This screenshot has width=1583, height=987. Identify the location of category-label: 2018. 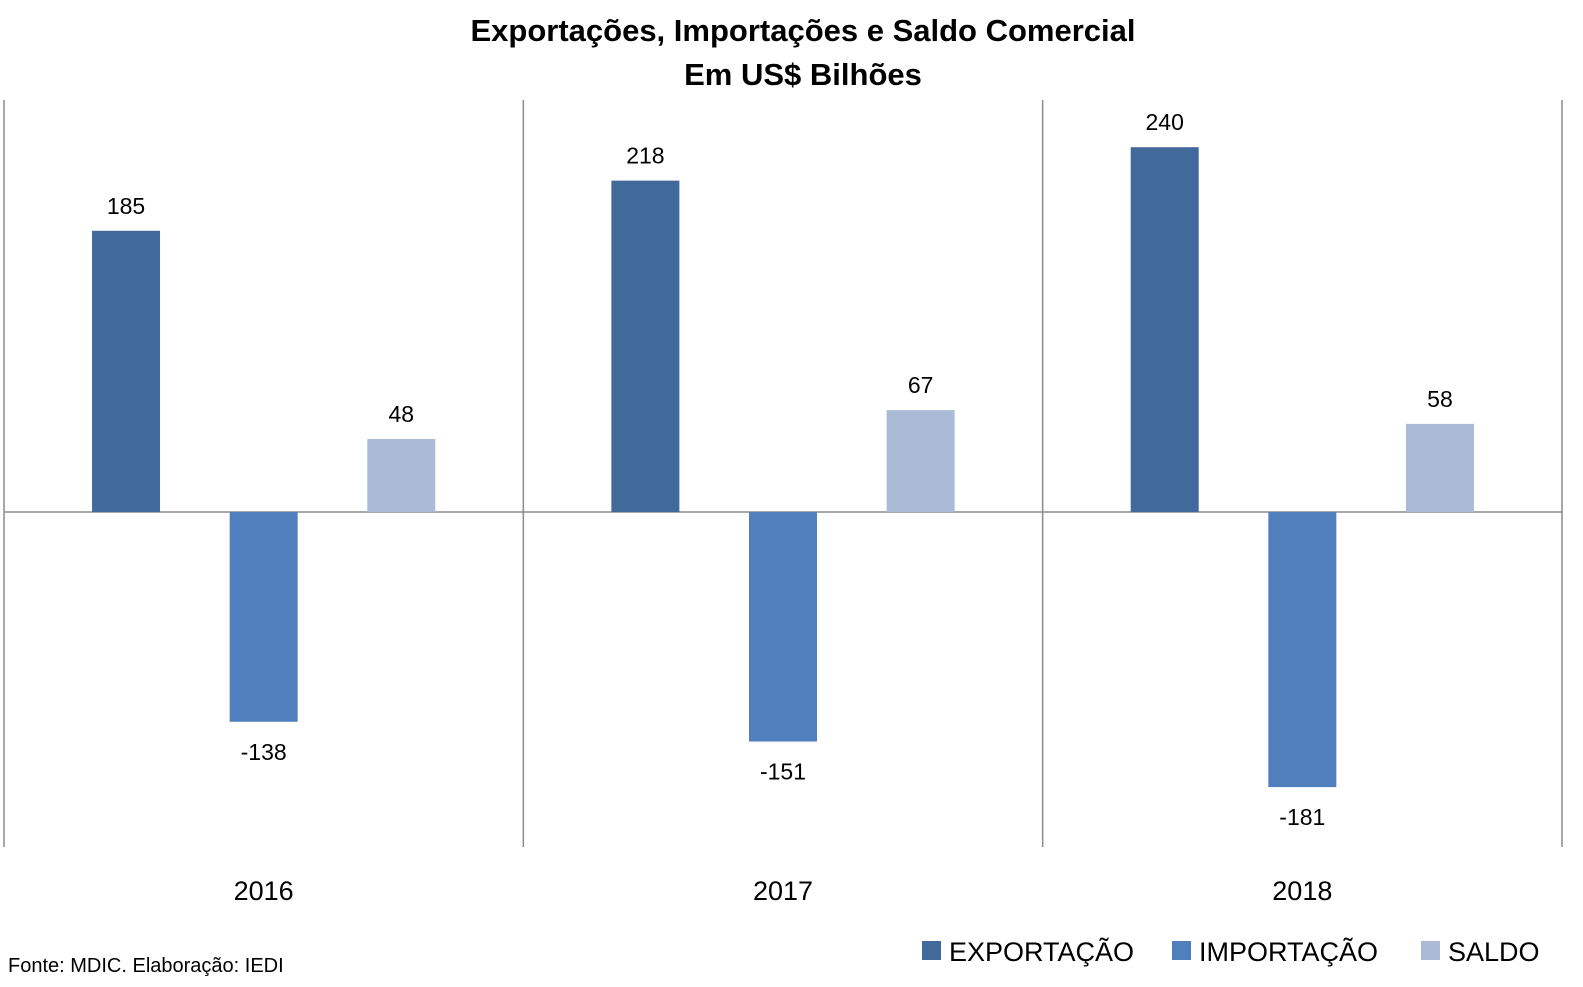
(1302, 891).